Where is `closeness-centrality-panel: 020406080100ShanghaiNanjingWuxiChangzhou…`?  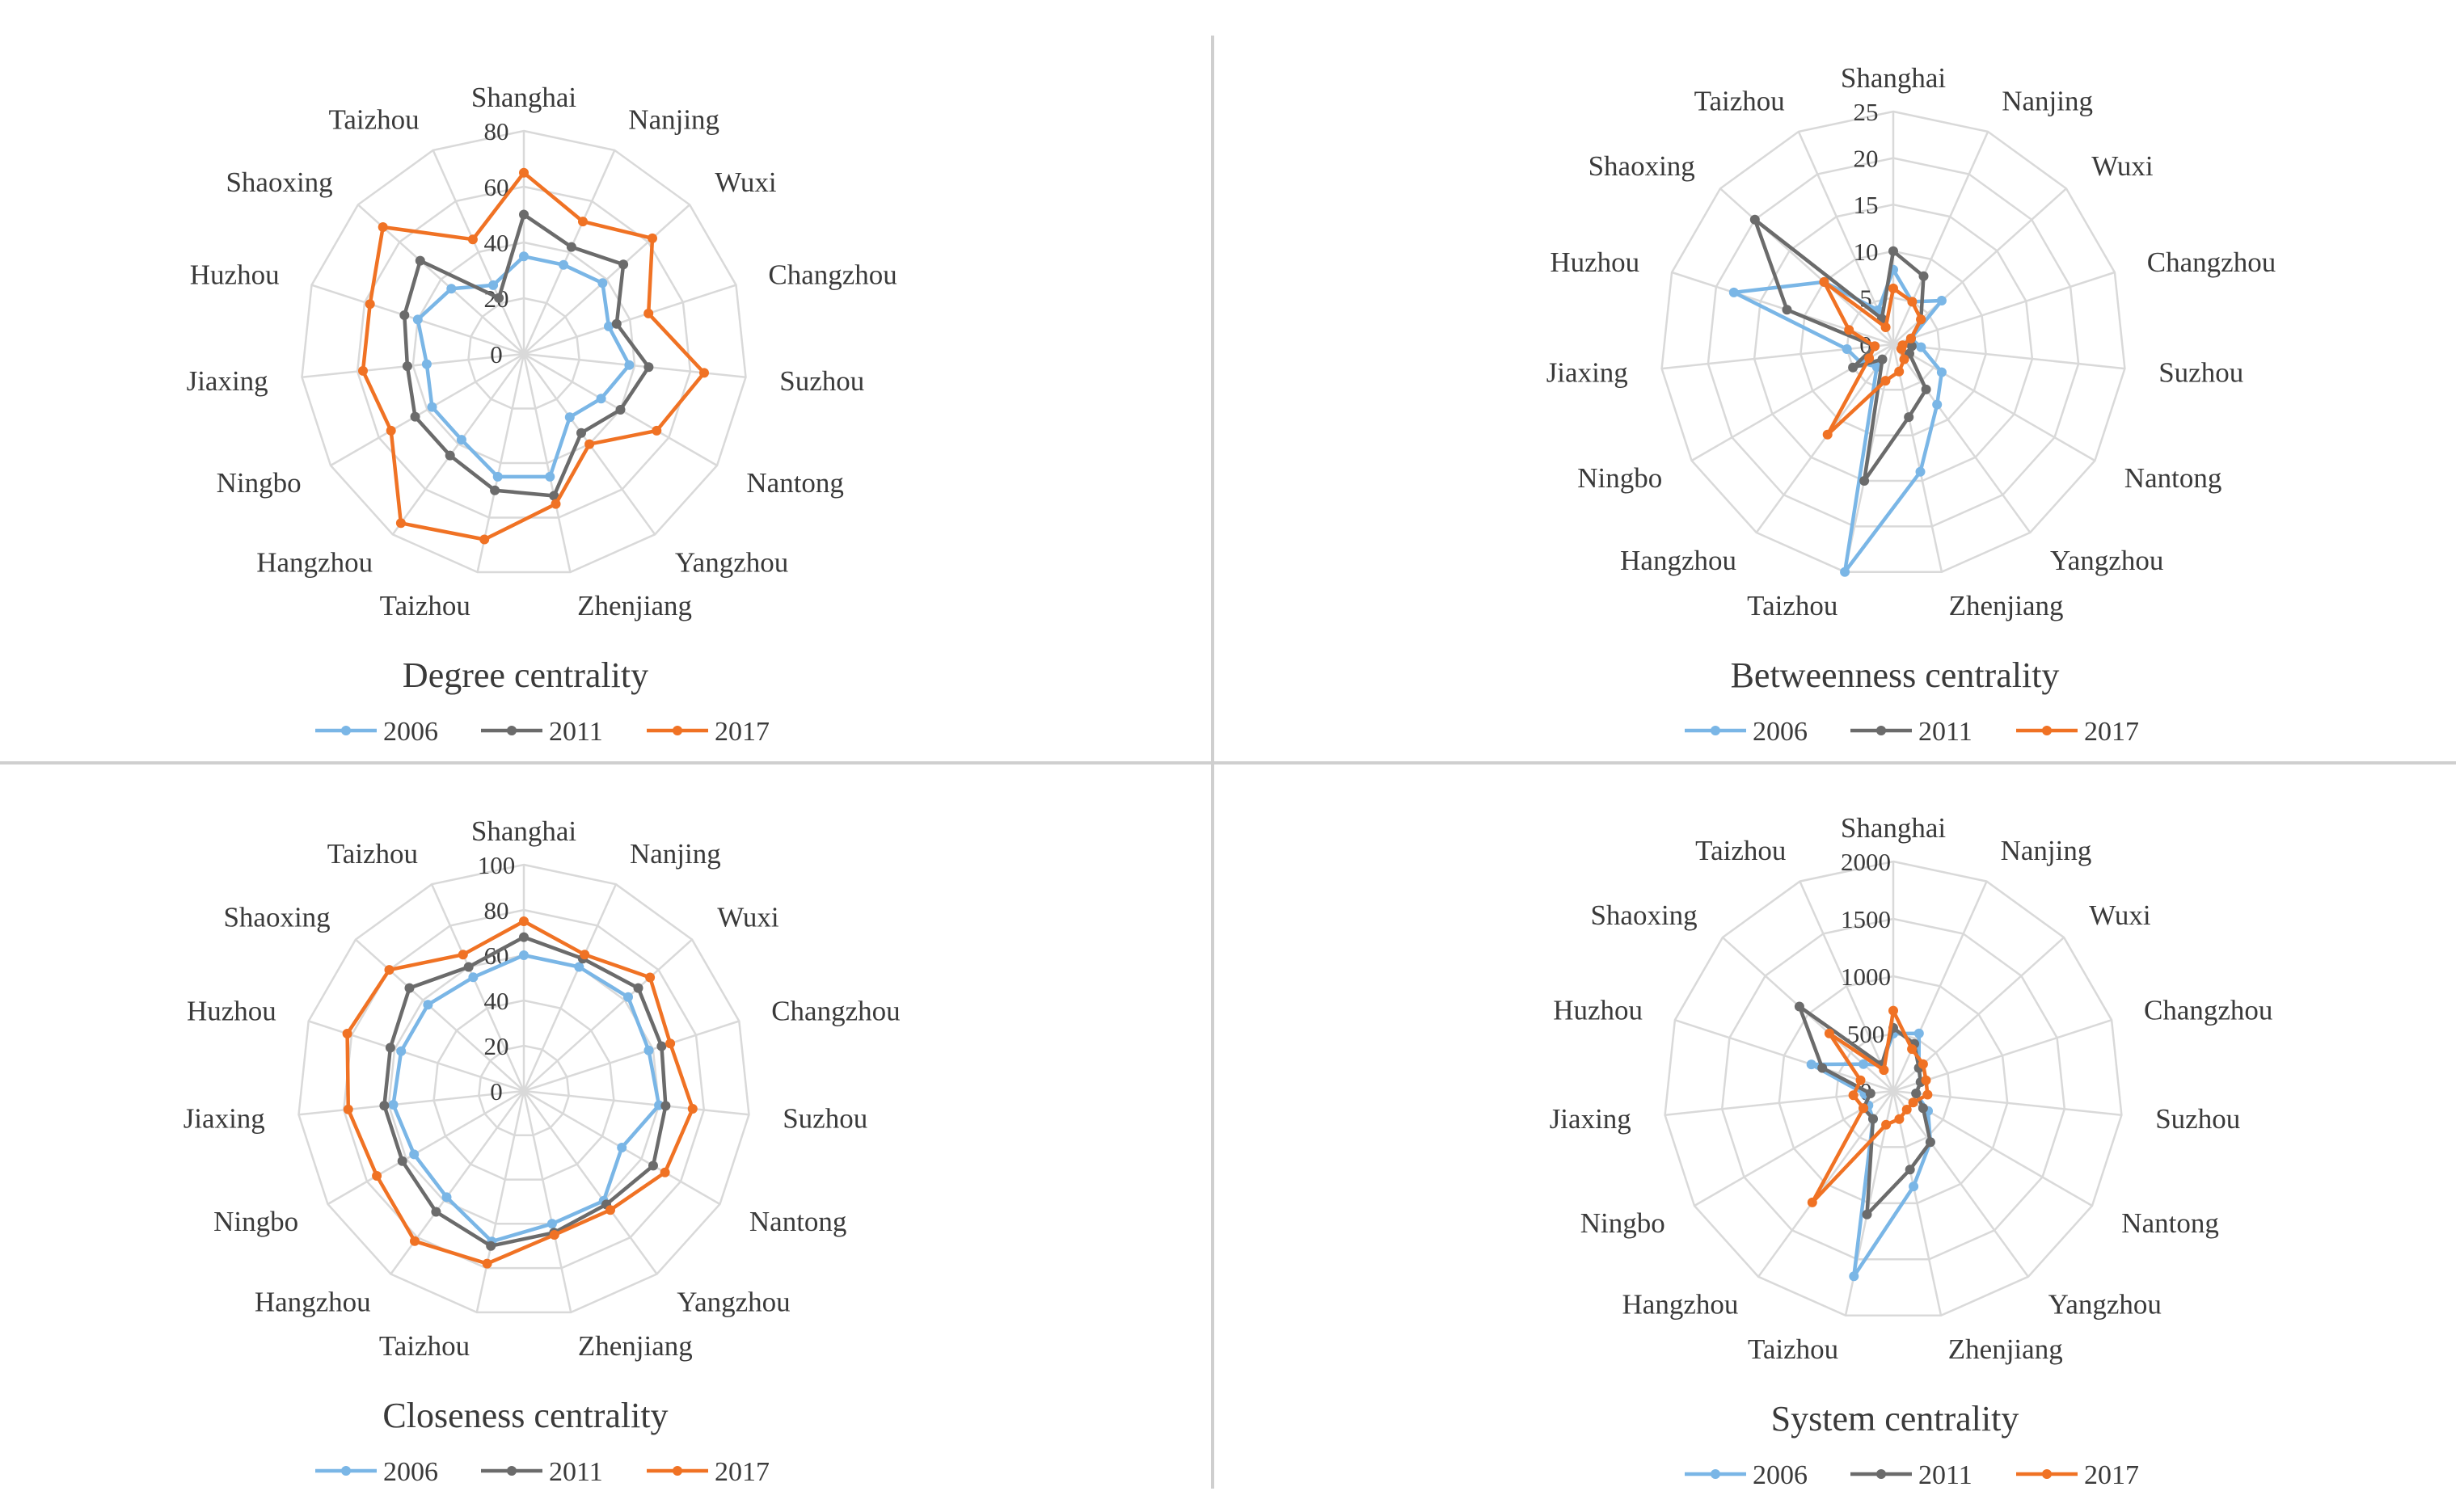
closeness-centrality-panel: 020406080100ShanghaiNanjingWuxiChangzhou… is located at coordinates (543, 1151).